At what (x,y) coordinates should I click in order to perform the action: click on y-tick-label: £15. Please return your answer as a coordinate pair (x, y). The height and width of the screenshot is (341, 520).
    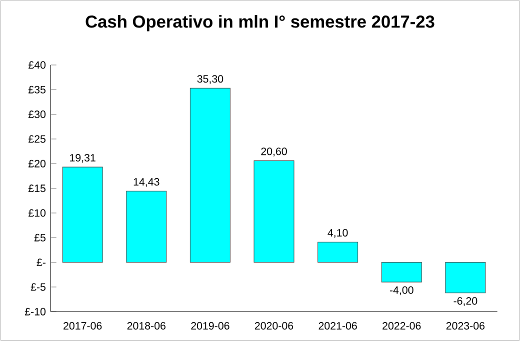
    Looking at the image, I should click on (37, 188).